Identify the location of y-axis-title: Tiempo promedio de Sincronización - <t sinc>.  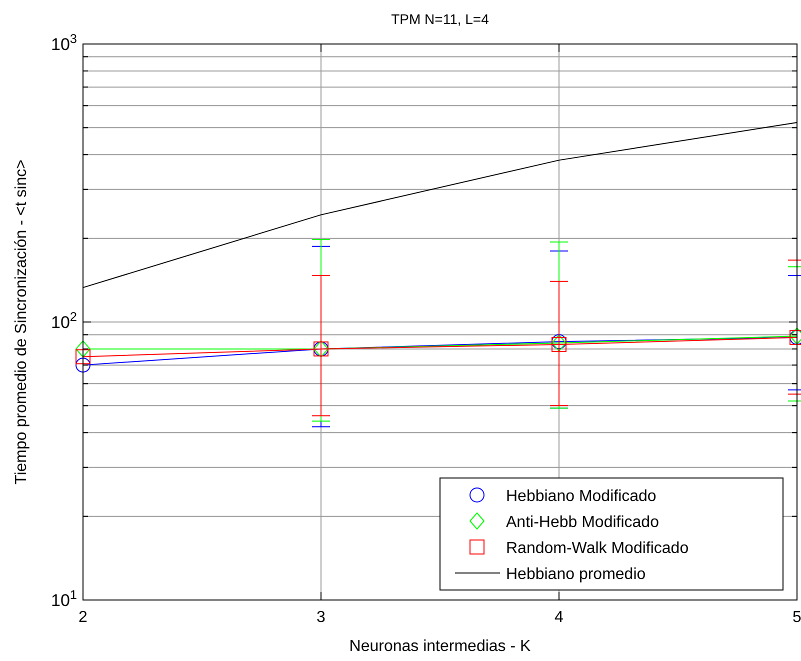
(21, 322).